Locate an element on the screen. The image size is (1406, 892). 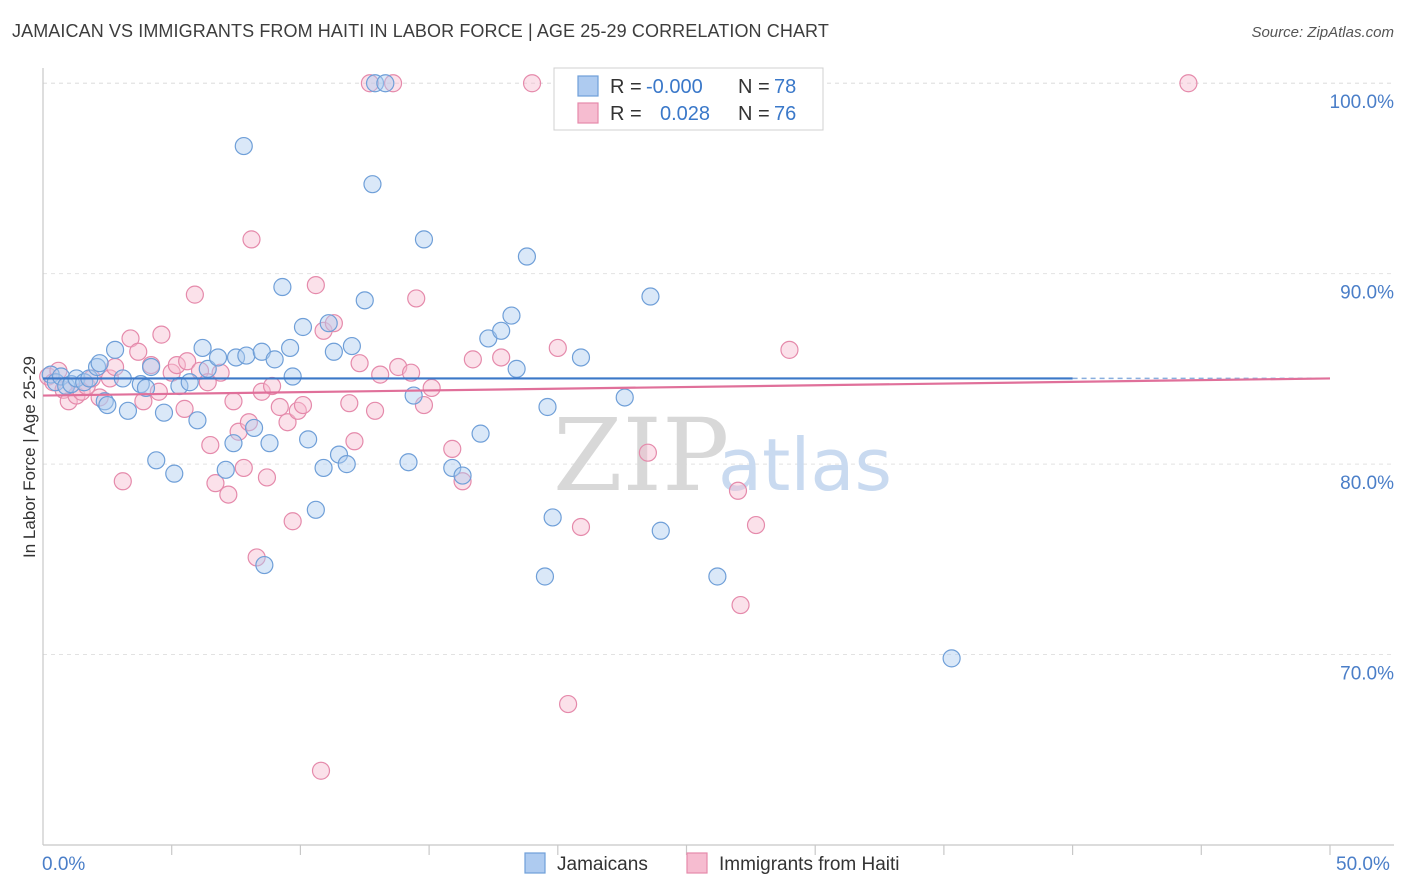
bottom-legend-swatch-haiti is located at coordinates (697, 863).